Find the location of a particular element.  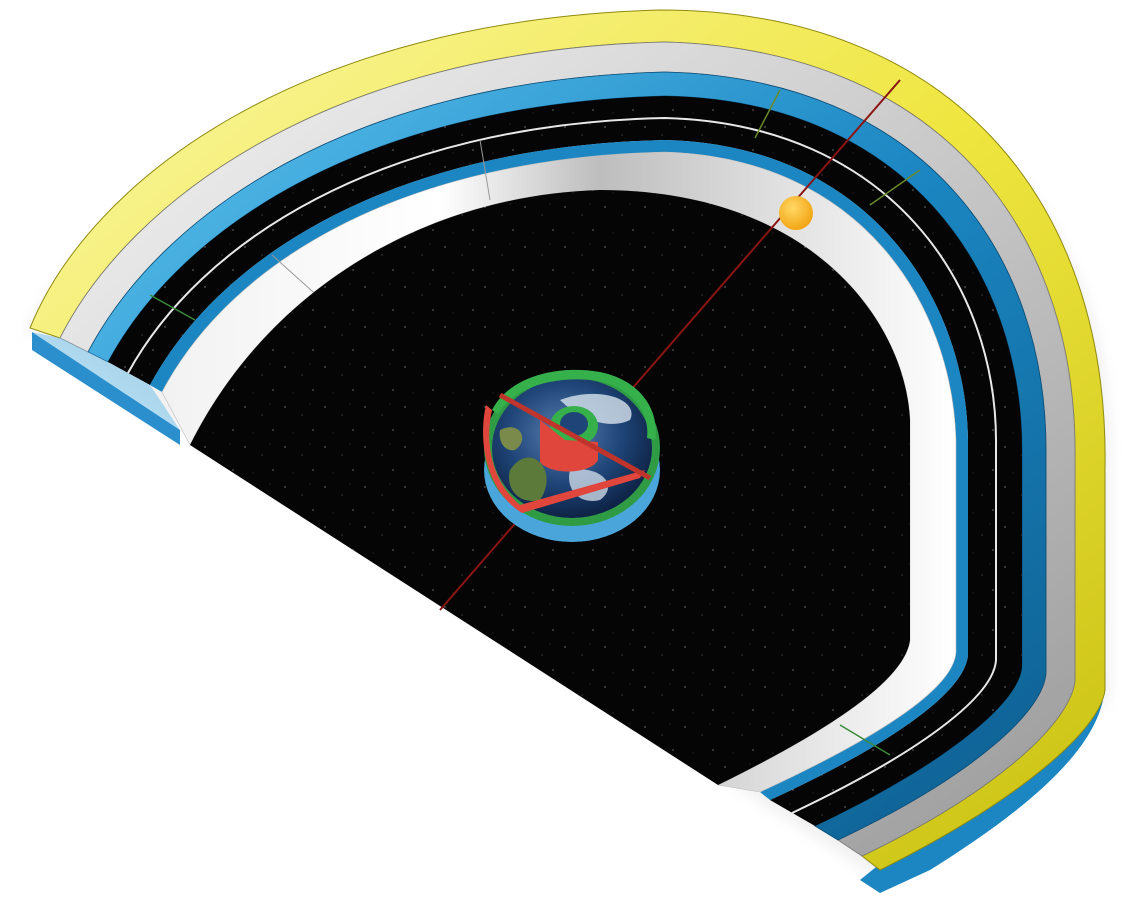

sun-disc is located at coordinates (796, 213).